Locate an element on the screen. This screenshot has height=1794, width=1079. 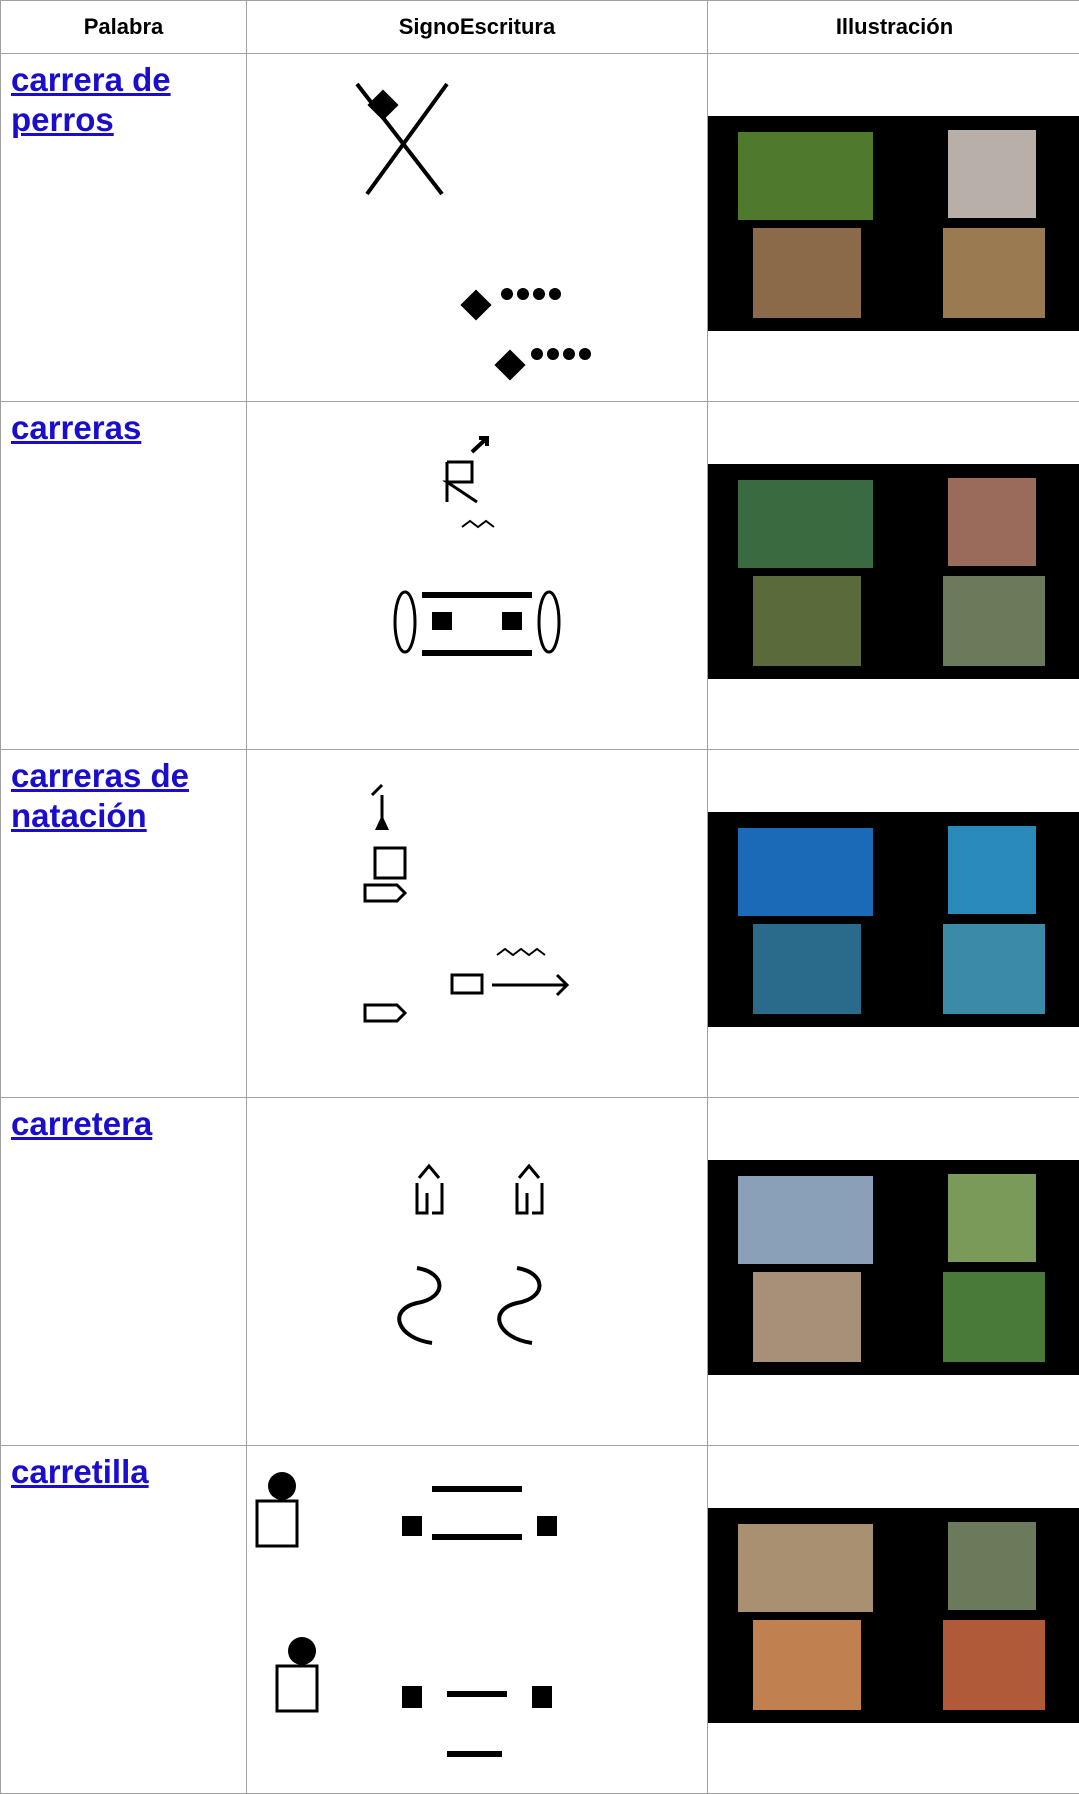
word-cell: carreras is located at coordinates (124, 576).